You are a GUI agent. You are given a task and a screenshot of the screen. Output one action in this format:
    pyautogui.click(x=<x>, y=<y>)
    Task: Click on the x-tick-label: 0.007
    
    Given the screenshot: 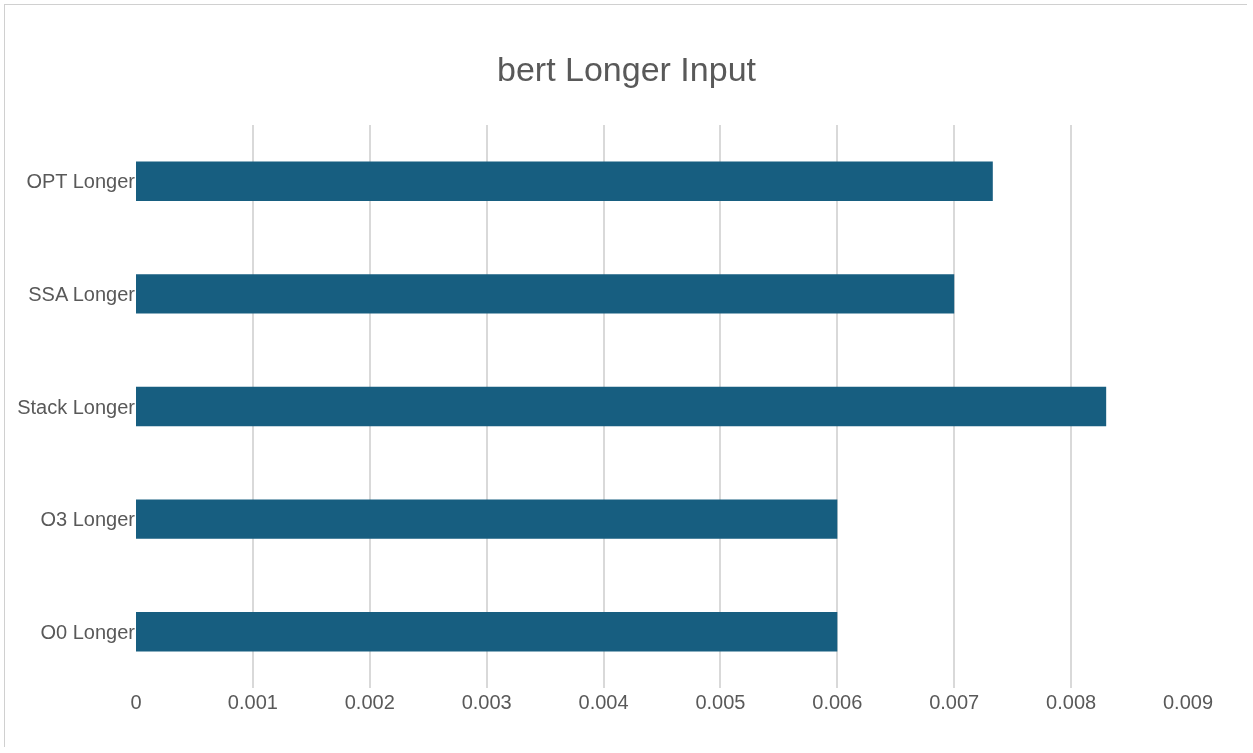 What is the action you would take?
    pyautogui.click(x=954, y=702)
    